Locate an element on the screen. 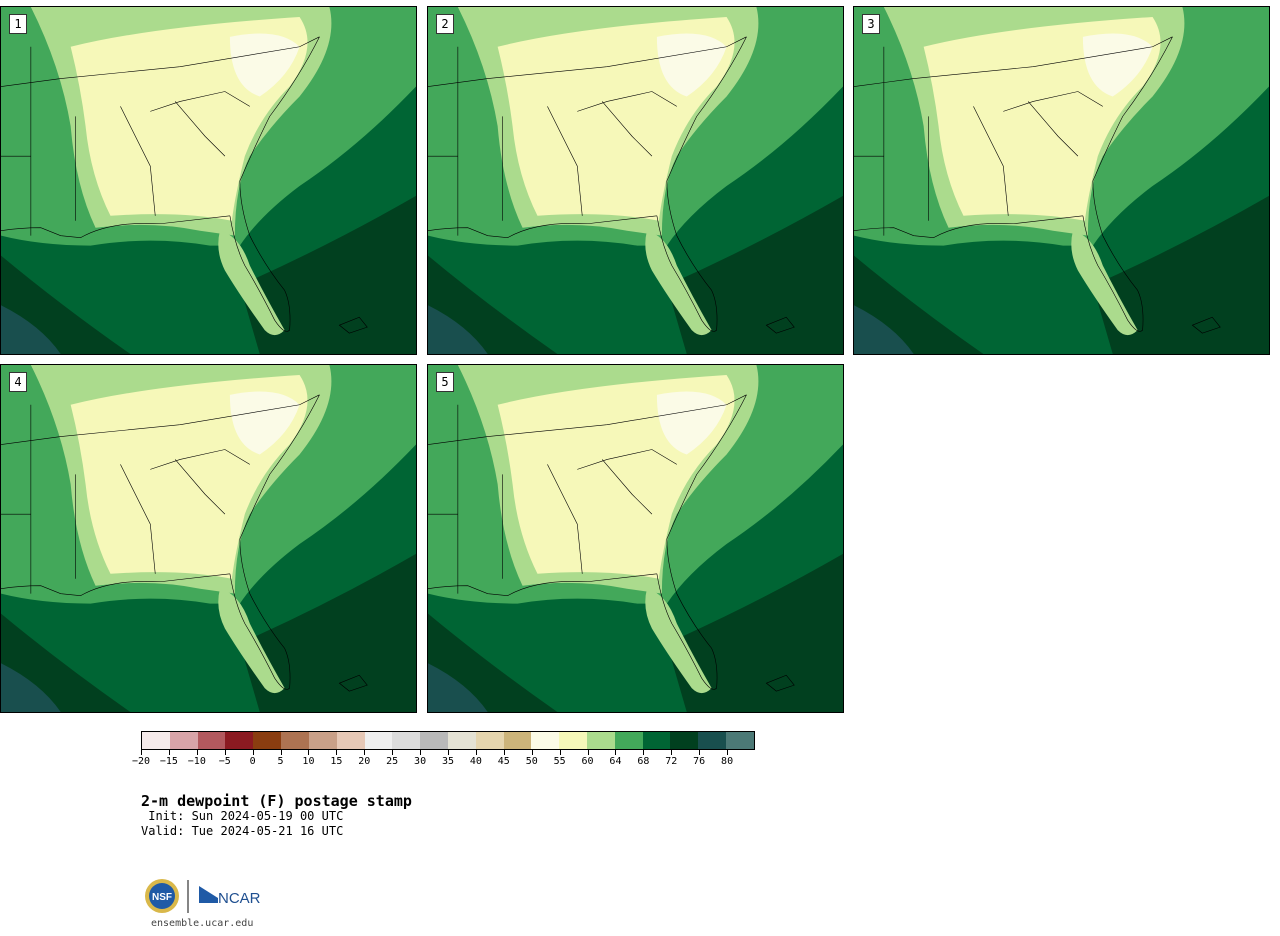 The height and width of the screenshot is (936, 1280). member-panel-4: 4 is located at coordinates (208, 538).